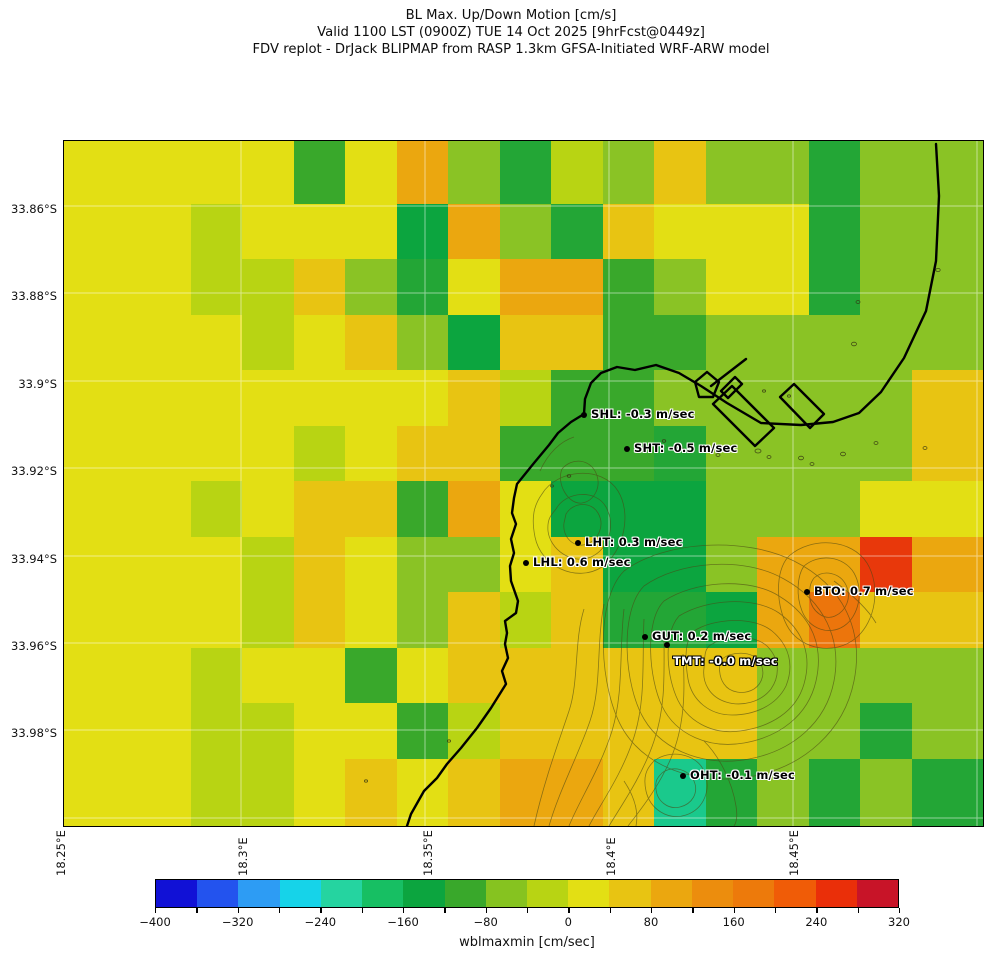 The height and width of the screenshot is (962, 1001). Describe the element at coordinates (237, 922) in the screenshot. I see `colorbar-tick-label: −320` at that location.